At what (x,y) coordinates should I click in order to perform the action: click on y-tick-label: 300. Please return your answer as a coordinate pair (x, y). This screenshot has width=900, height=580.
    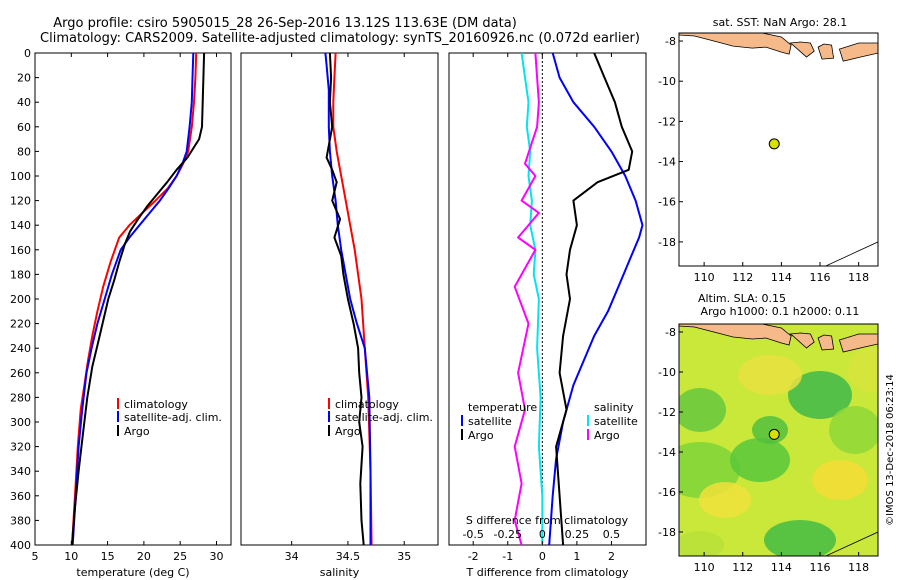
    Looking at the image, I should click on (20, 422).